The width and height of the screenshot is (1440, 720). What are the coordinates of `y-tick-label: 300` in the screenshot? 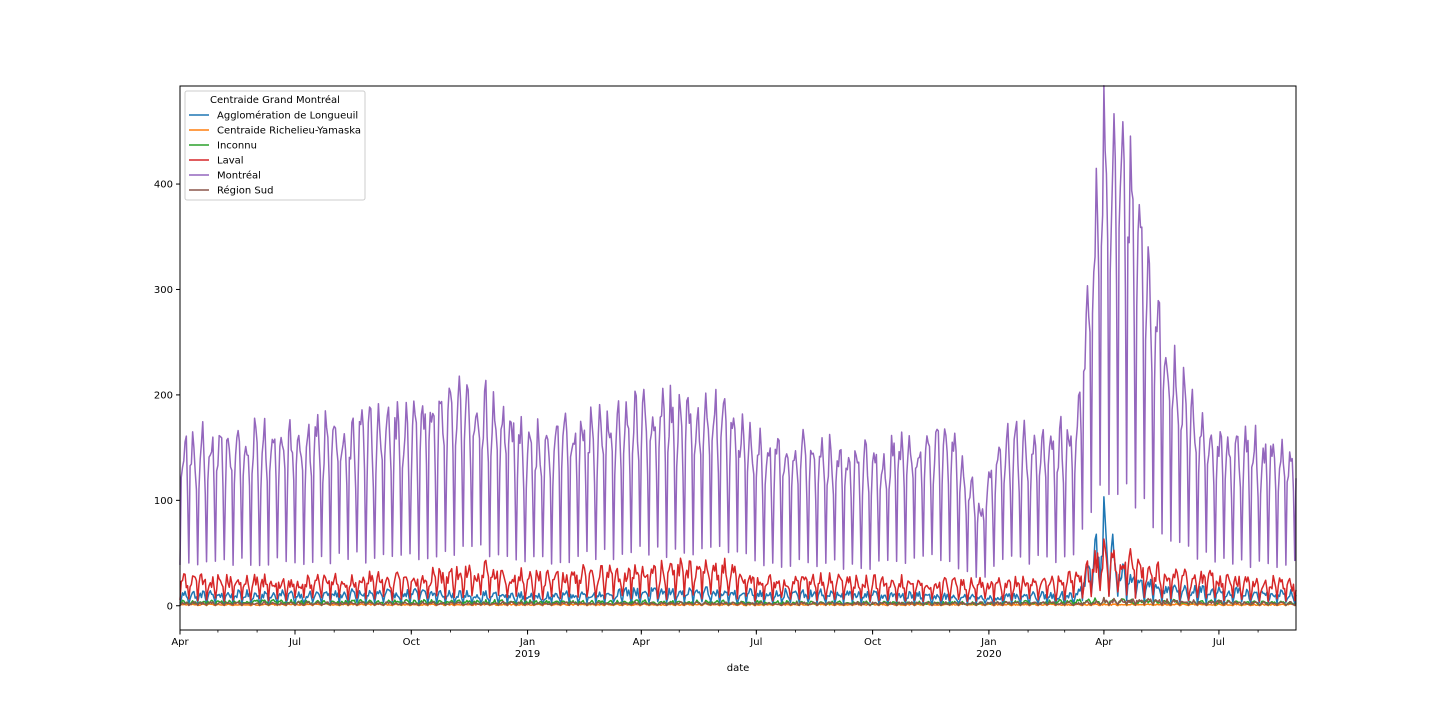 It's located at (163, 290).